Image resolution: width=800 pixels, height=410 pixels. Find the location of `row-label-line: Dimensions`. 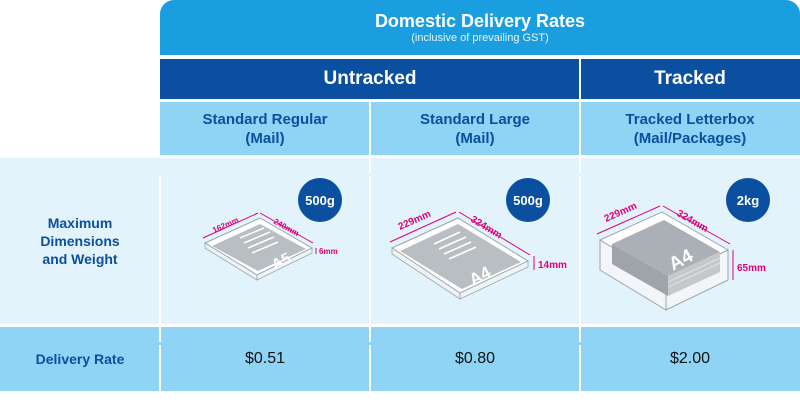

row-label-line: Dimensions is located at coordinates (80, 241).